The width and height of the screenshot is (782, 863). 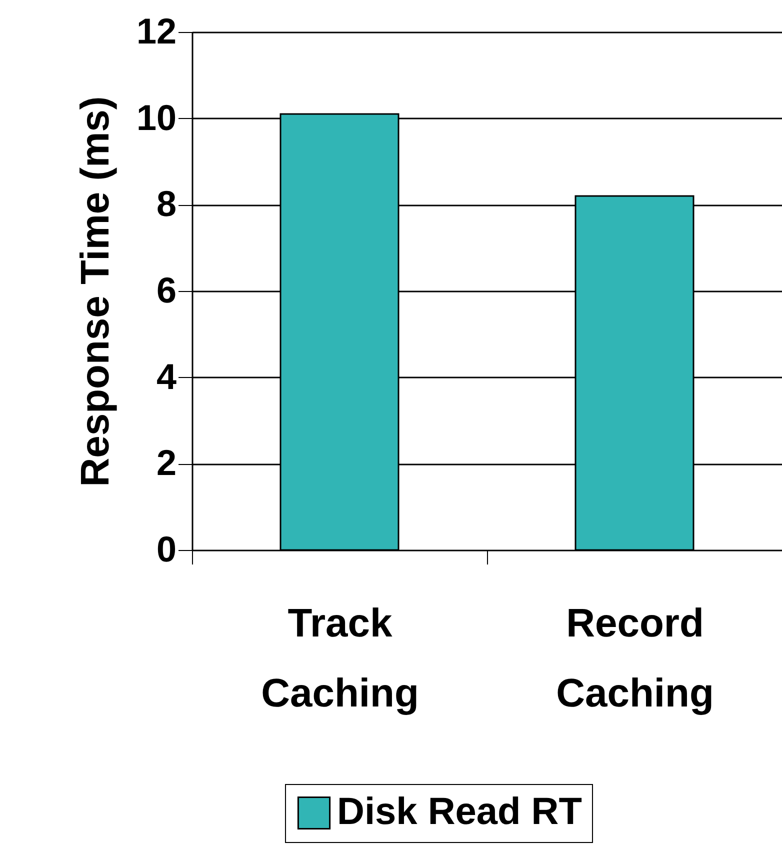 I want to click on y-tick-label: 6, so click(x=166, y=290).